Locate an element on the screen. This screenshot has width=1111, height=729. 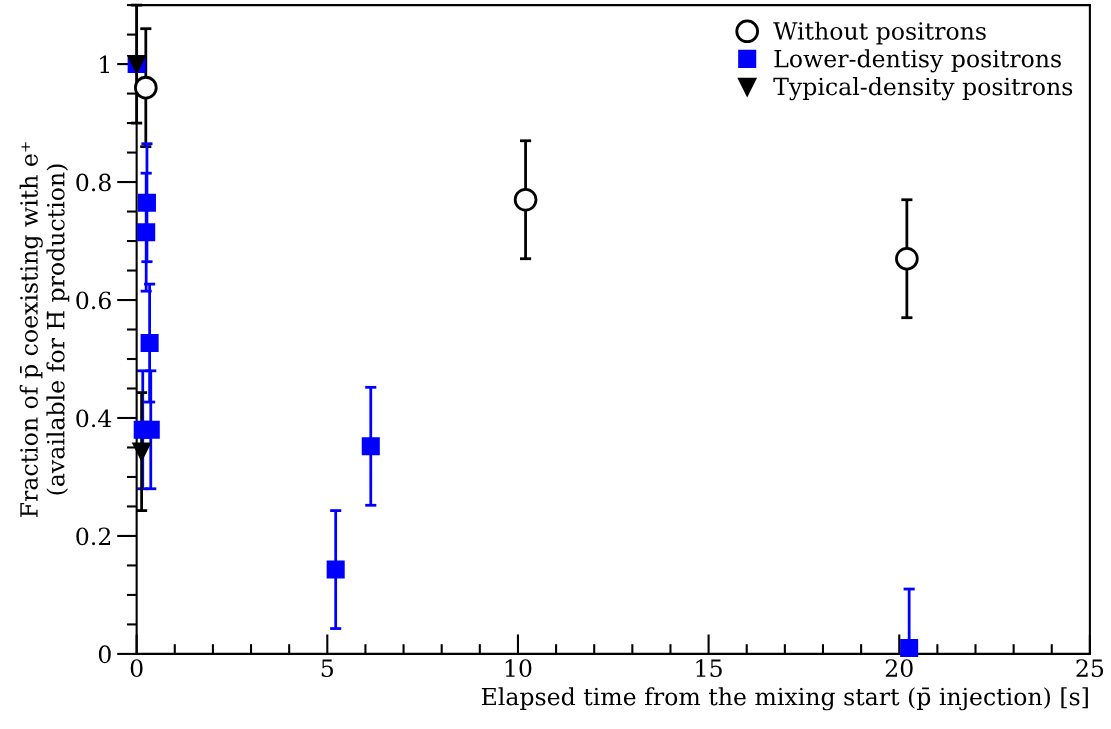
x-tick-label: 5 is located at coordinates (327, 668).